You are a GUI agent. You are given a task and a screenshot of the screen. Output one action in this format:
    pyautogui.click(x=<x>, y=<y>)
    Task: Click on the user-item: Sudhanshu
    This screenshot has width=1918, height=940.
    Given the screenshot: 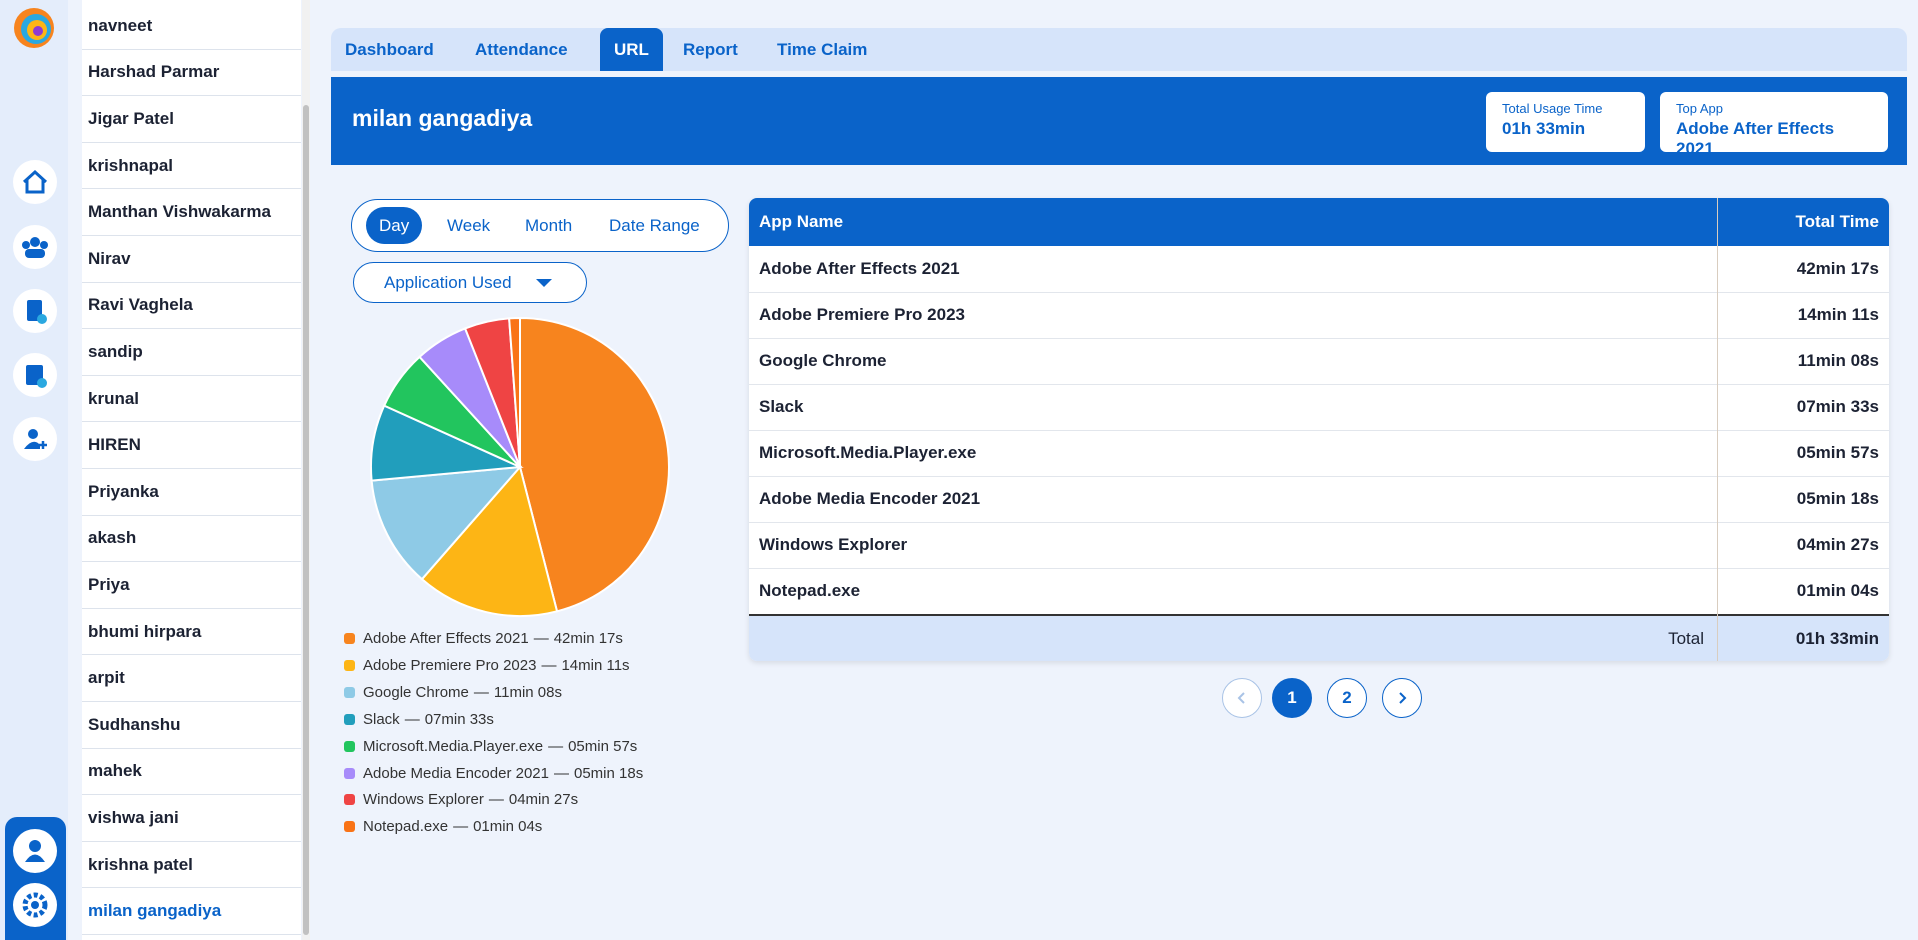 What is the action you would take?
    pyautogui.click(x=191, y=725)
    